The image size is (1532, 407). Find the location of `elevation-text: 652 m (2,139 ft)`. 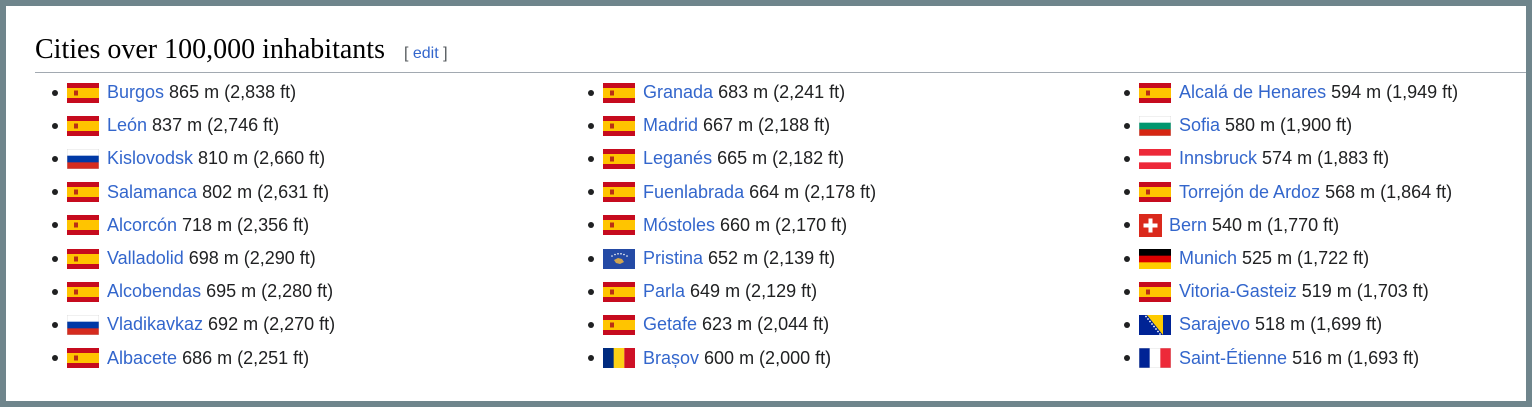

elevation-text: 652 m (2,139 ft) is located at coordinates (772, 258).